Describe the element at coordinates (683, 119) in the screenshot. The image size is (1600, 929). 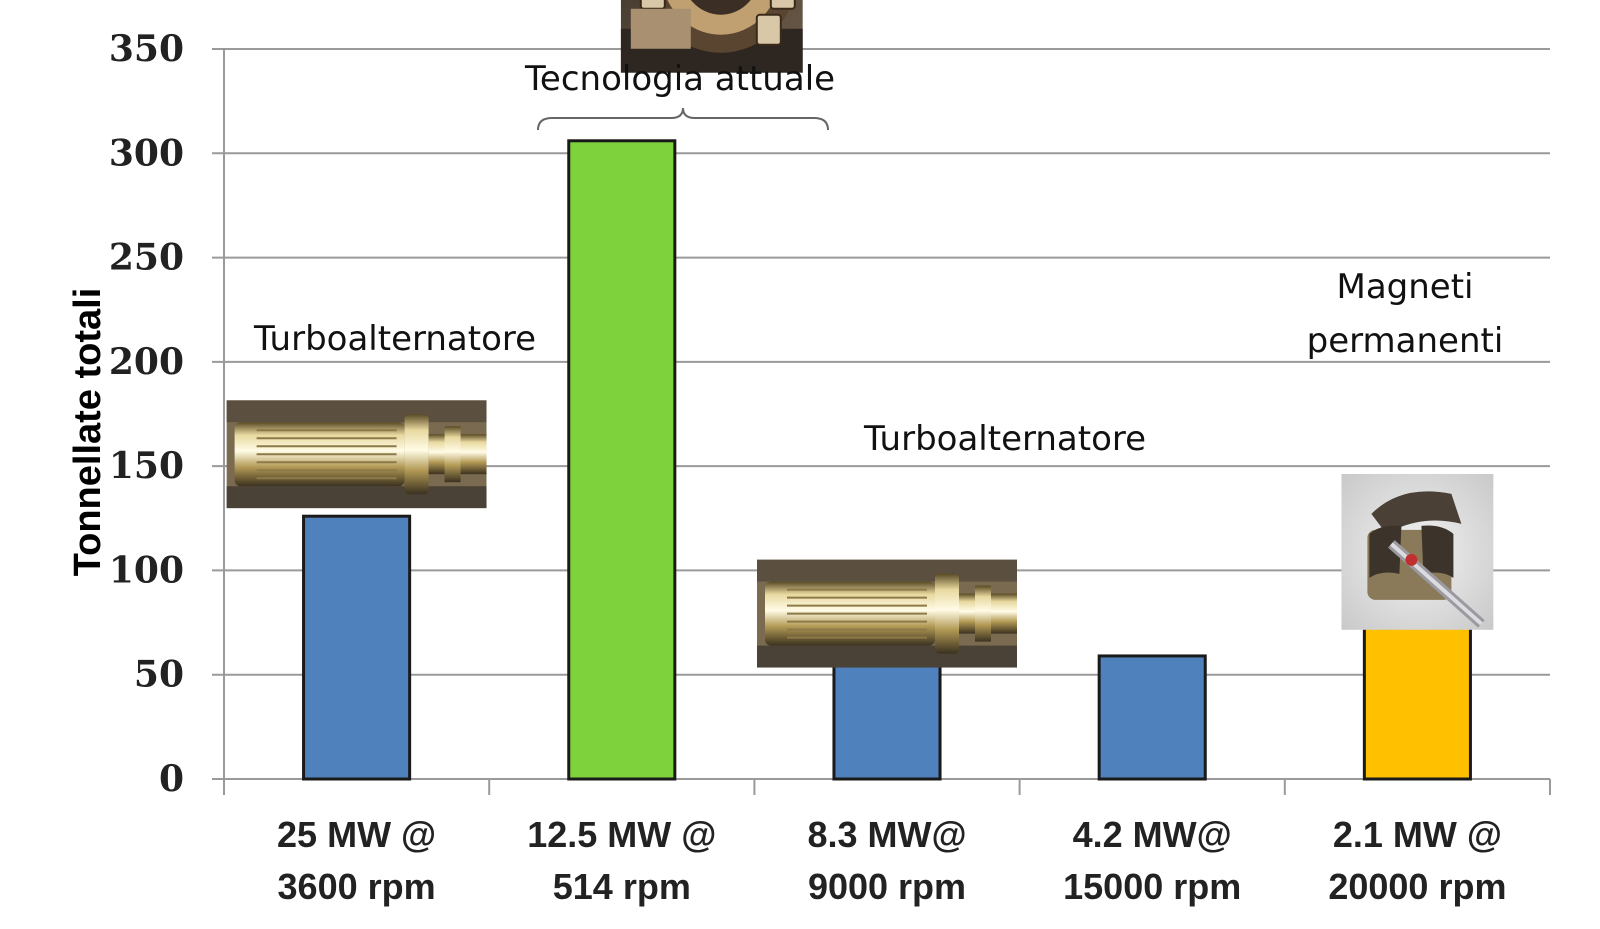
I see `bracket-annotation` at that location.